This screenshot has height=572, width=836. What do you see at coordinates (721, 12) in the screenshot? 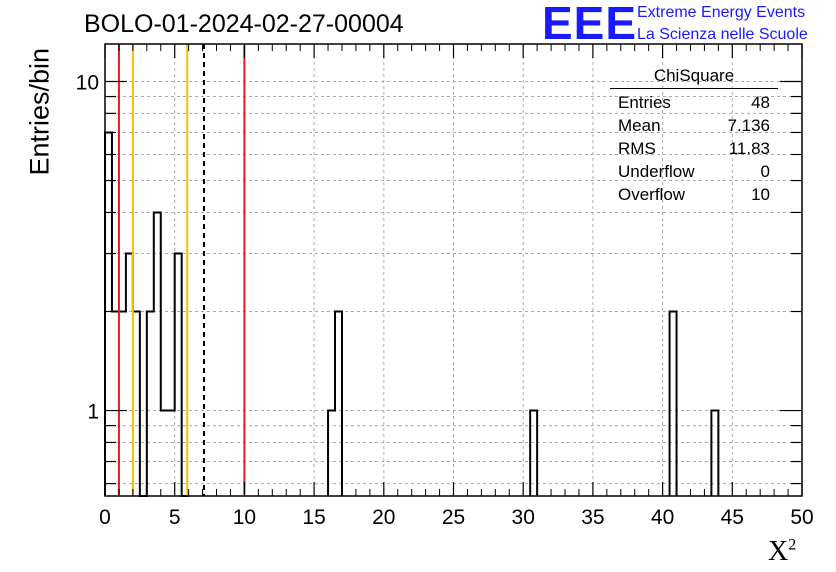
I see `logo-caption-line1: Extreme Energy Events` at bounding box center [721, 12].